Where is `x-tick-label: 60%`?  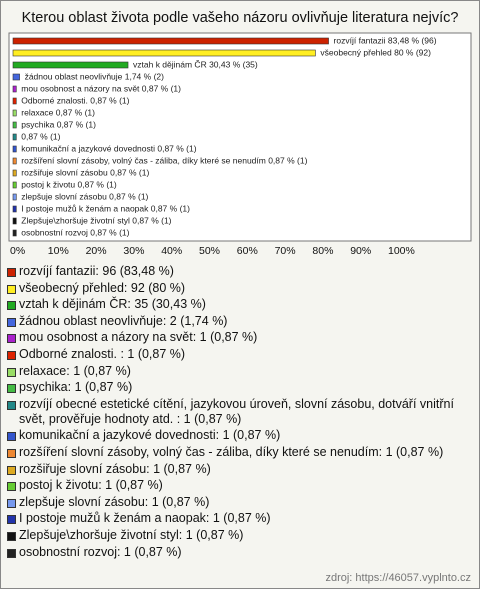 x-tick-label: 60% is located at coordinates (247, 251).